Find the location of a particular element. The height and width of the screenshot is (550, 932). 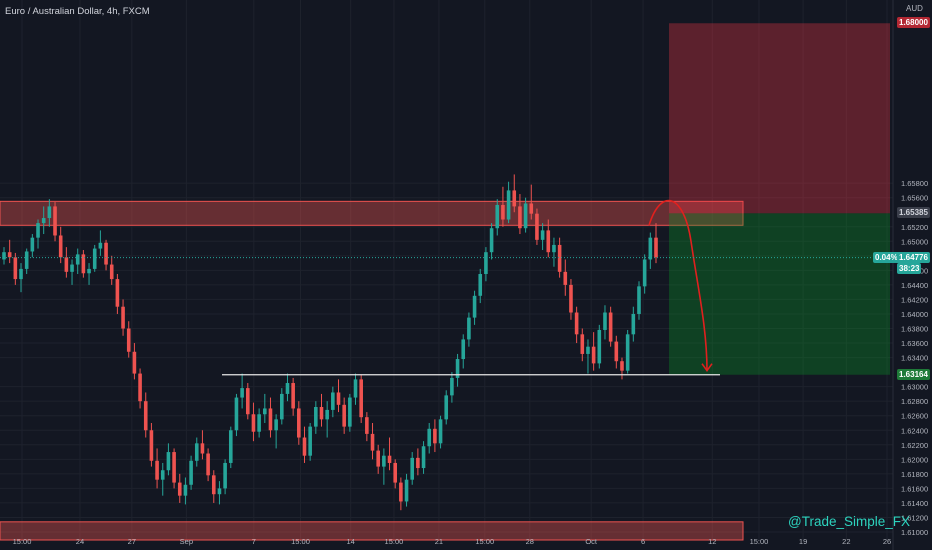

price-tick-label: 1.61200 is located at coordinates (914, 517).